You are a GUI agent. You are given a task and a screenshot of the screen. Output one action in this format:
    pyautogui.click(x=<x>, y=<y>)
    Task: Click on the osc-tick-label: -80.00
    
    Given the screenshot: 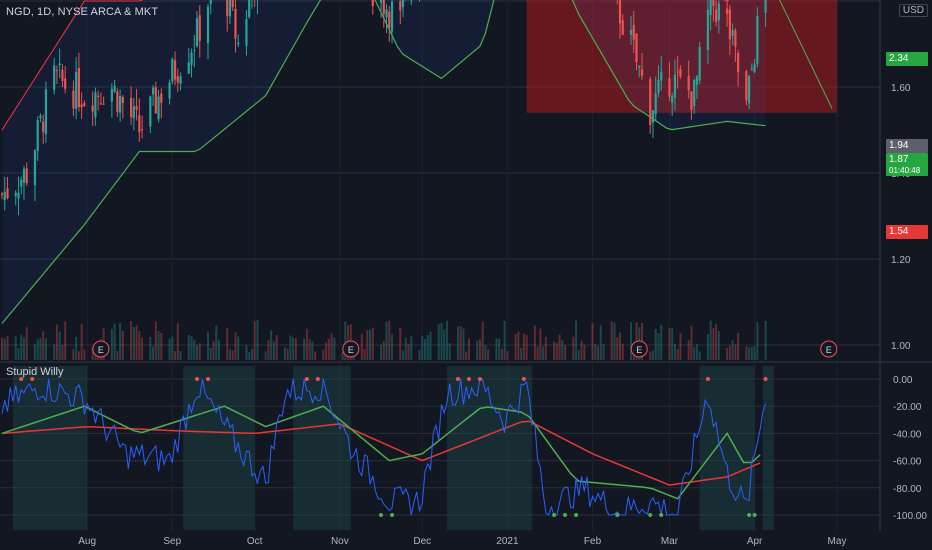 What is the action you would take?
    pyautogui.click(x=907, y=489)
    